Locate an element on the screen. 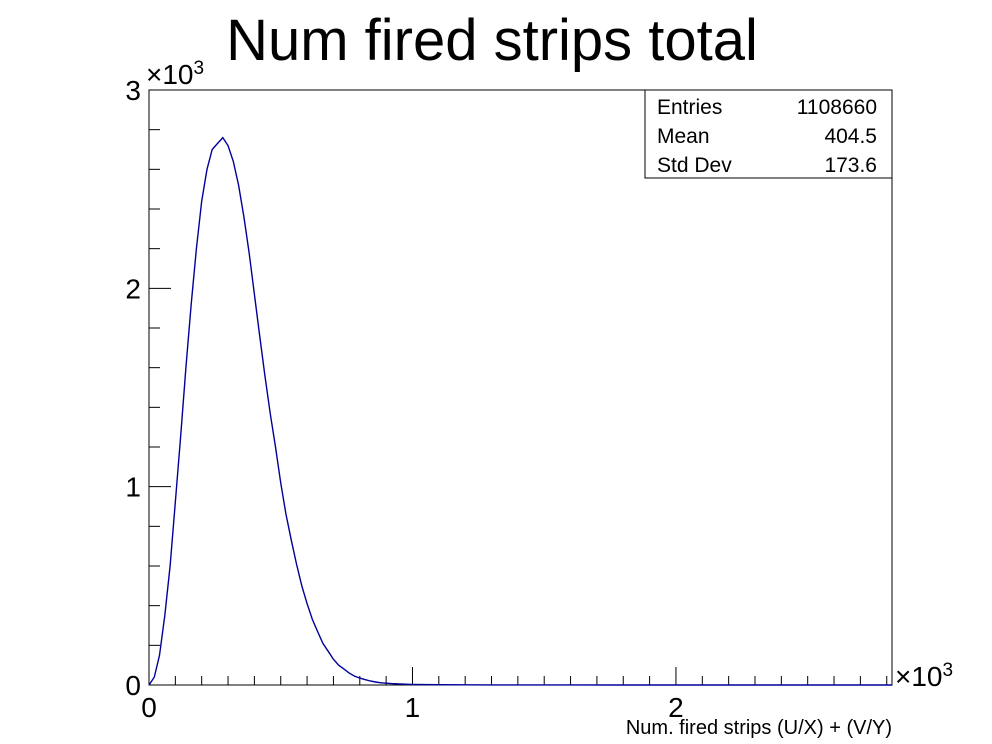 Image resolution: width=992 pixels, height=744 pixels. y-tick-label: 1 is located at coordinates (133, 487).